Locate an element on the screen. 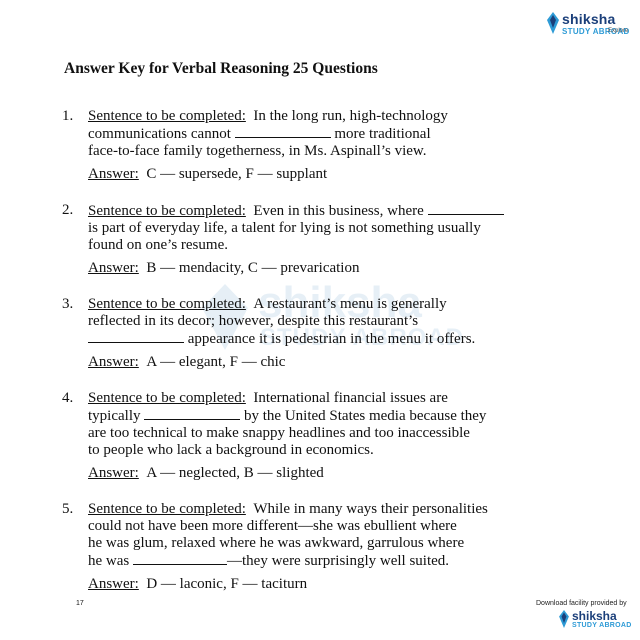  answer-text: C — supersede, F — supplant is located at coordinates (237, 174).